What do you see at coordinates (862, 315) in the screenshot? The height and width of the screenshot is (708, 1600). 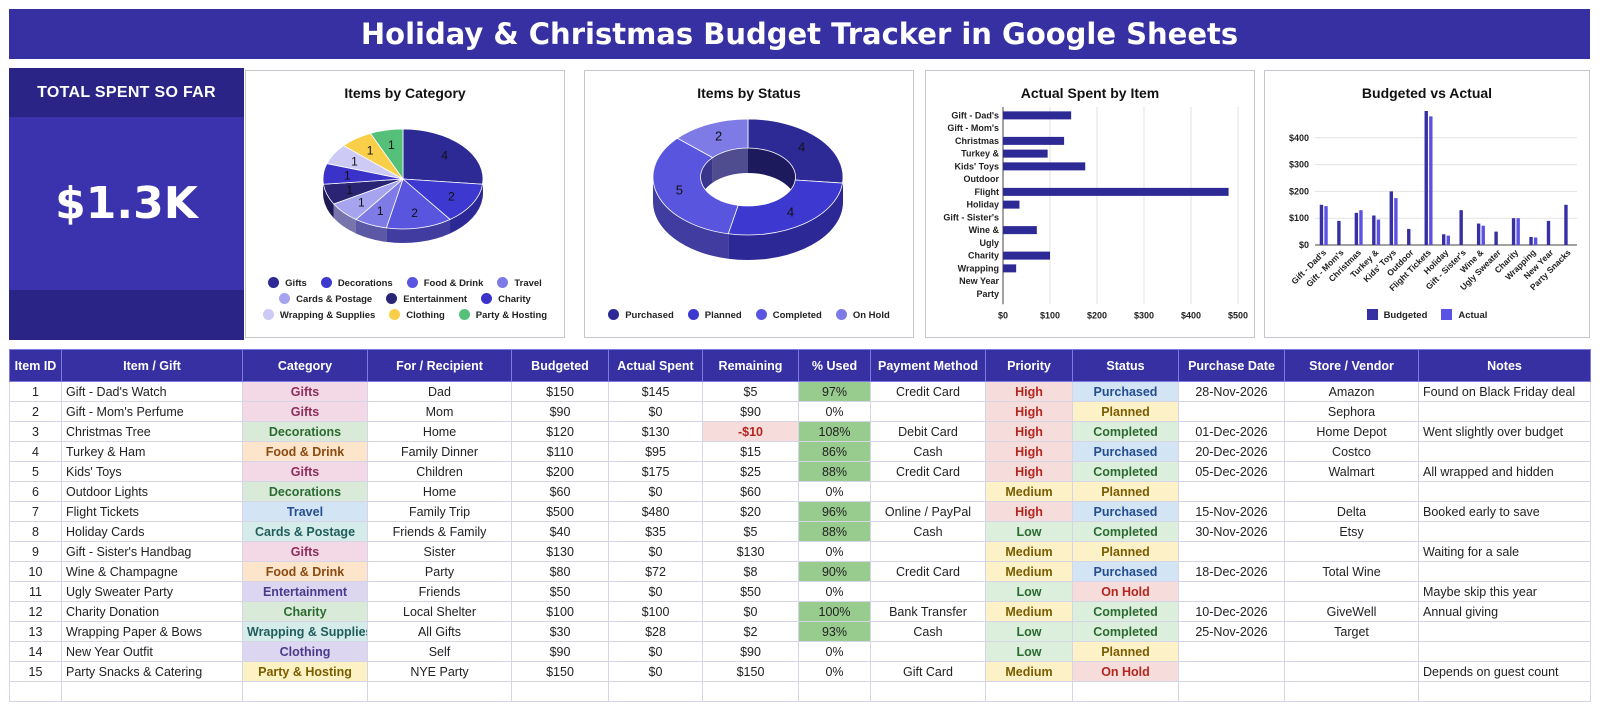 I see `legend-item: On Hold` at bounding box center [862, 315].